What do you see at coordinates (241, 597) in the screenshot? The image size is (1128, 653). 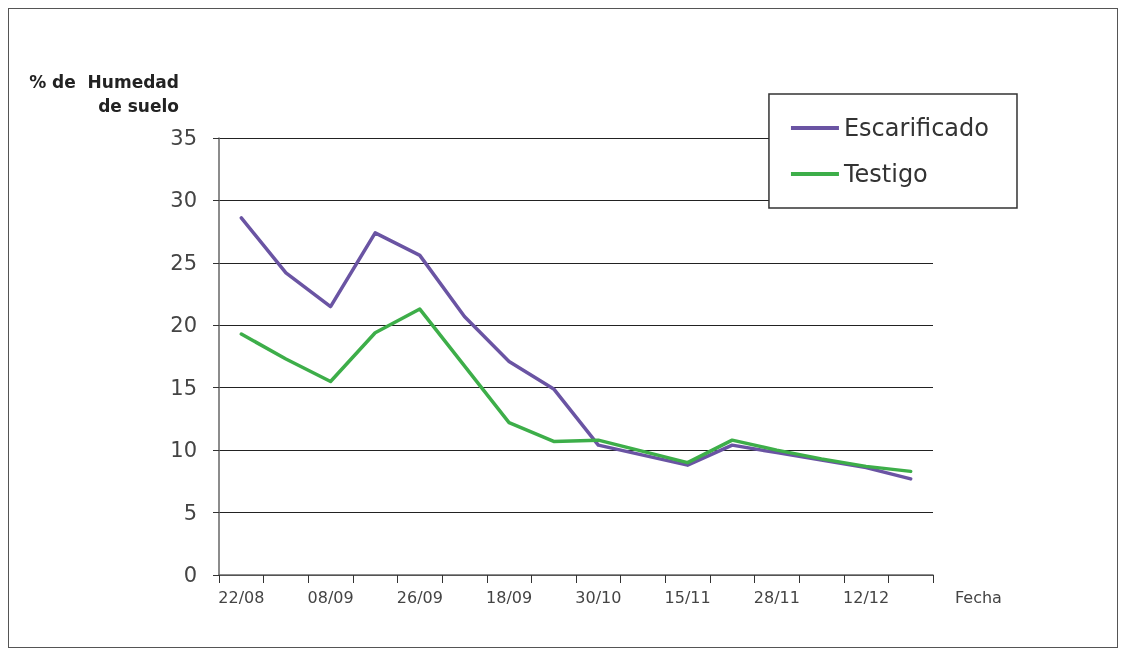 I see `x-tick-label: 22/08` at bounding box center [241, 597].